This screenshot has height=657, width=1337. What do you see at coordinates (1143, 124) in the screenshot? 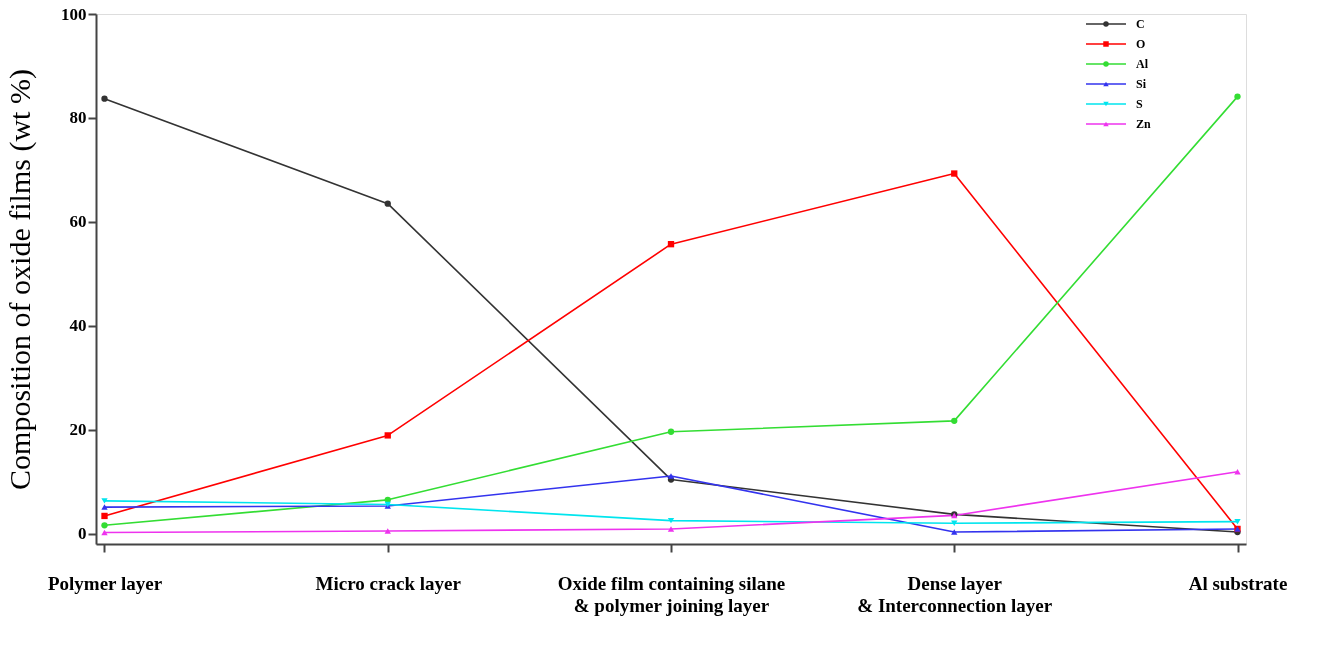
I see `legend-label: Zn` at bounding box center [1143, 124].